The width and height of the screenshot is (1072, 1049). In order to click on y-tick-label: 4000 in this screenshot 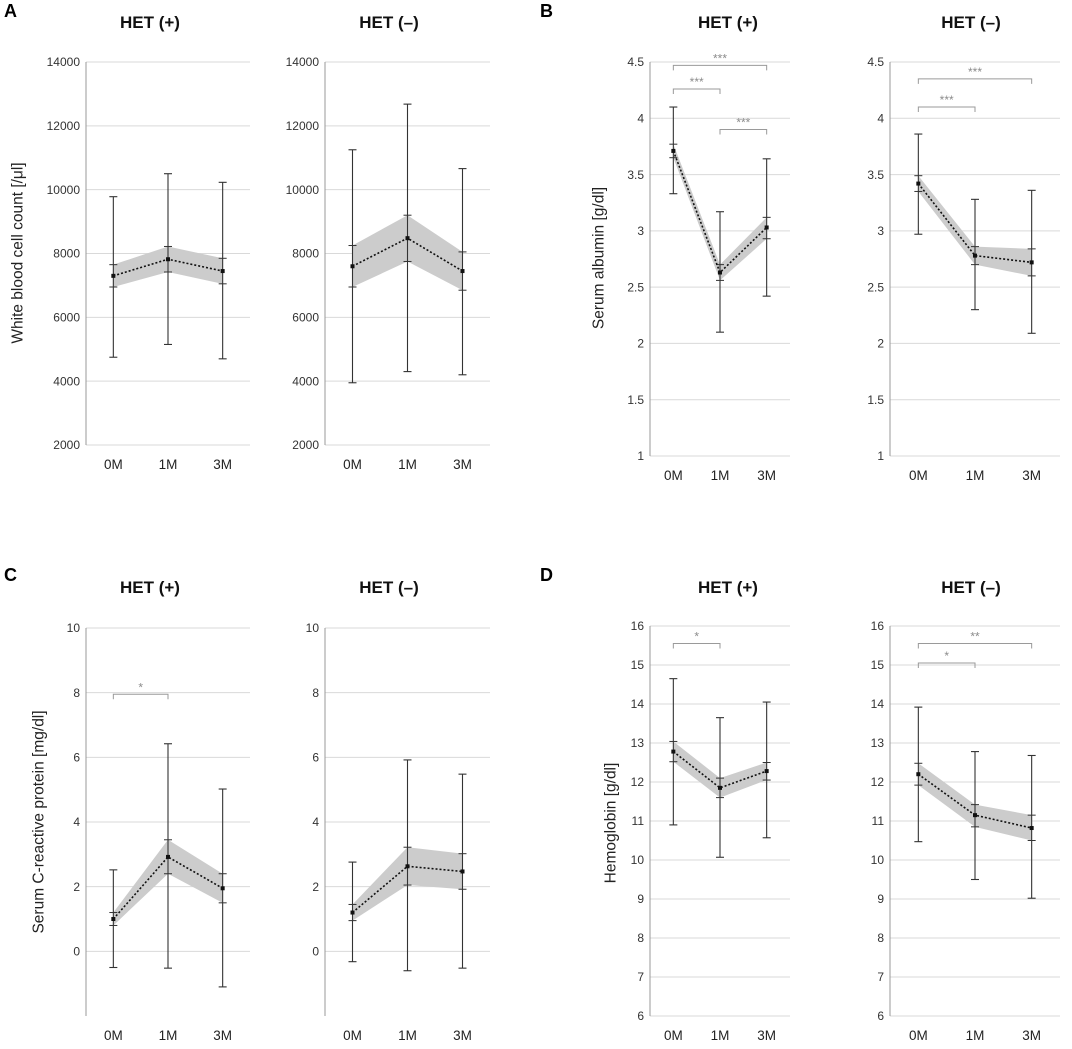, I will do `click(305, 381)`.